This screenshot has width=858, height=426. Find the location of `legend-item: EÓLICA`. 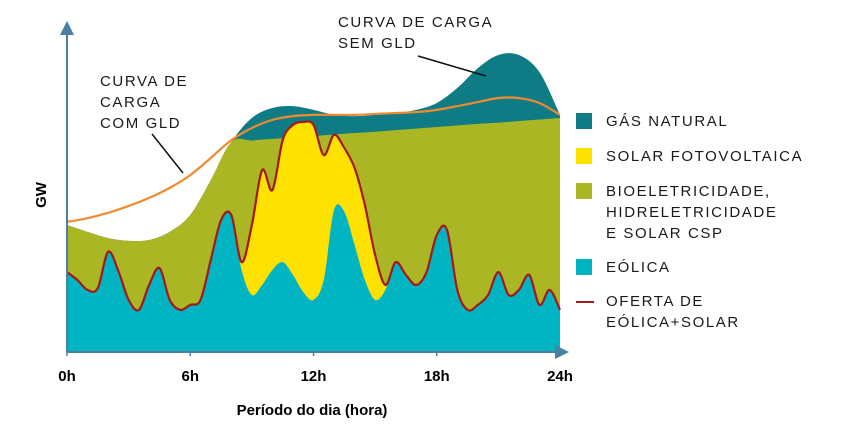

legend-item: EÓLICA is located at coordinates (623, 267).